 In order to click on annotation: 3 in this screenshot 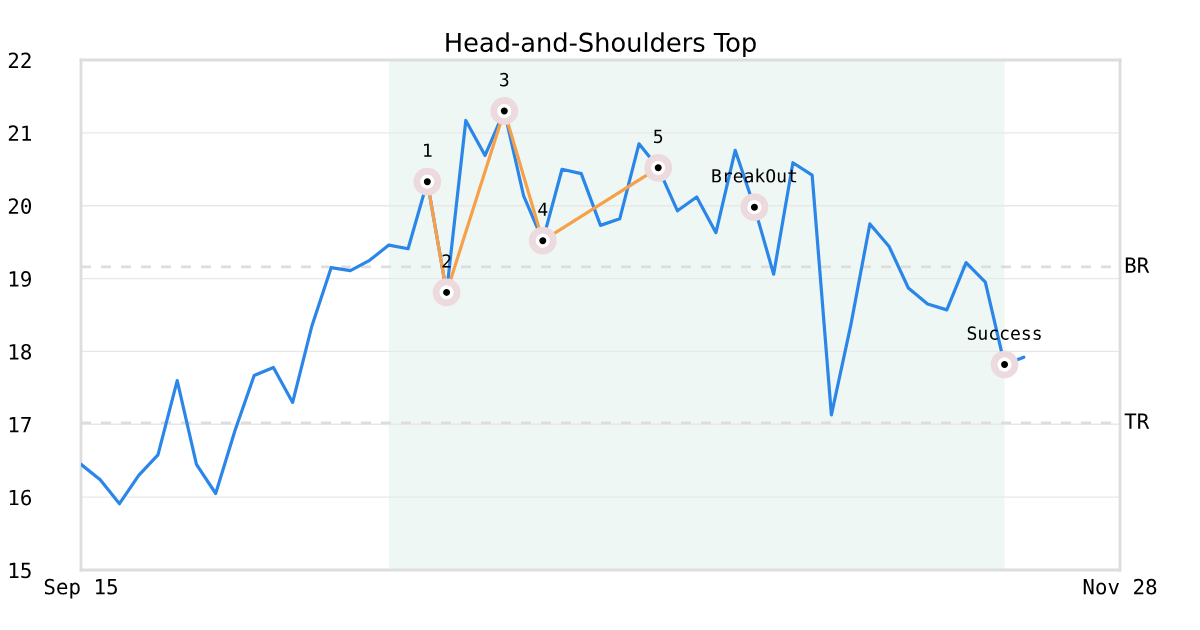, I will do `click(504, 79)`.